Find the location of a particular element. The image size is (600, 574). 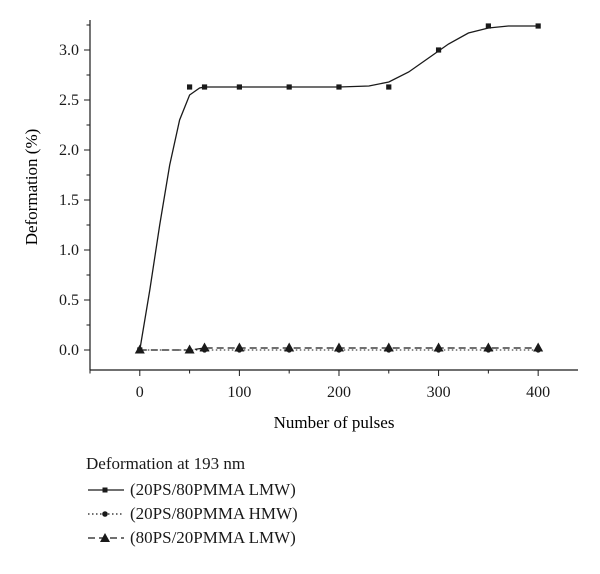

legend-item-series-2: (20PS/80PMMA HMW) is located at coordinates (192, 514).